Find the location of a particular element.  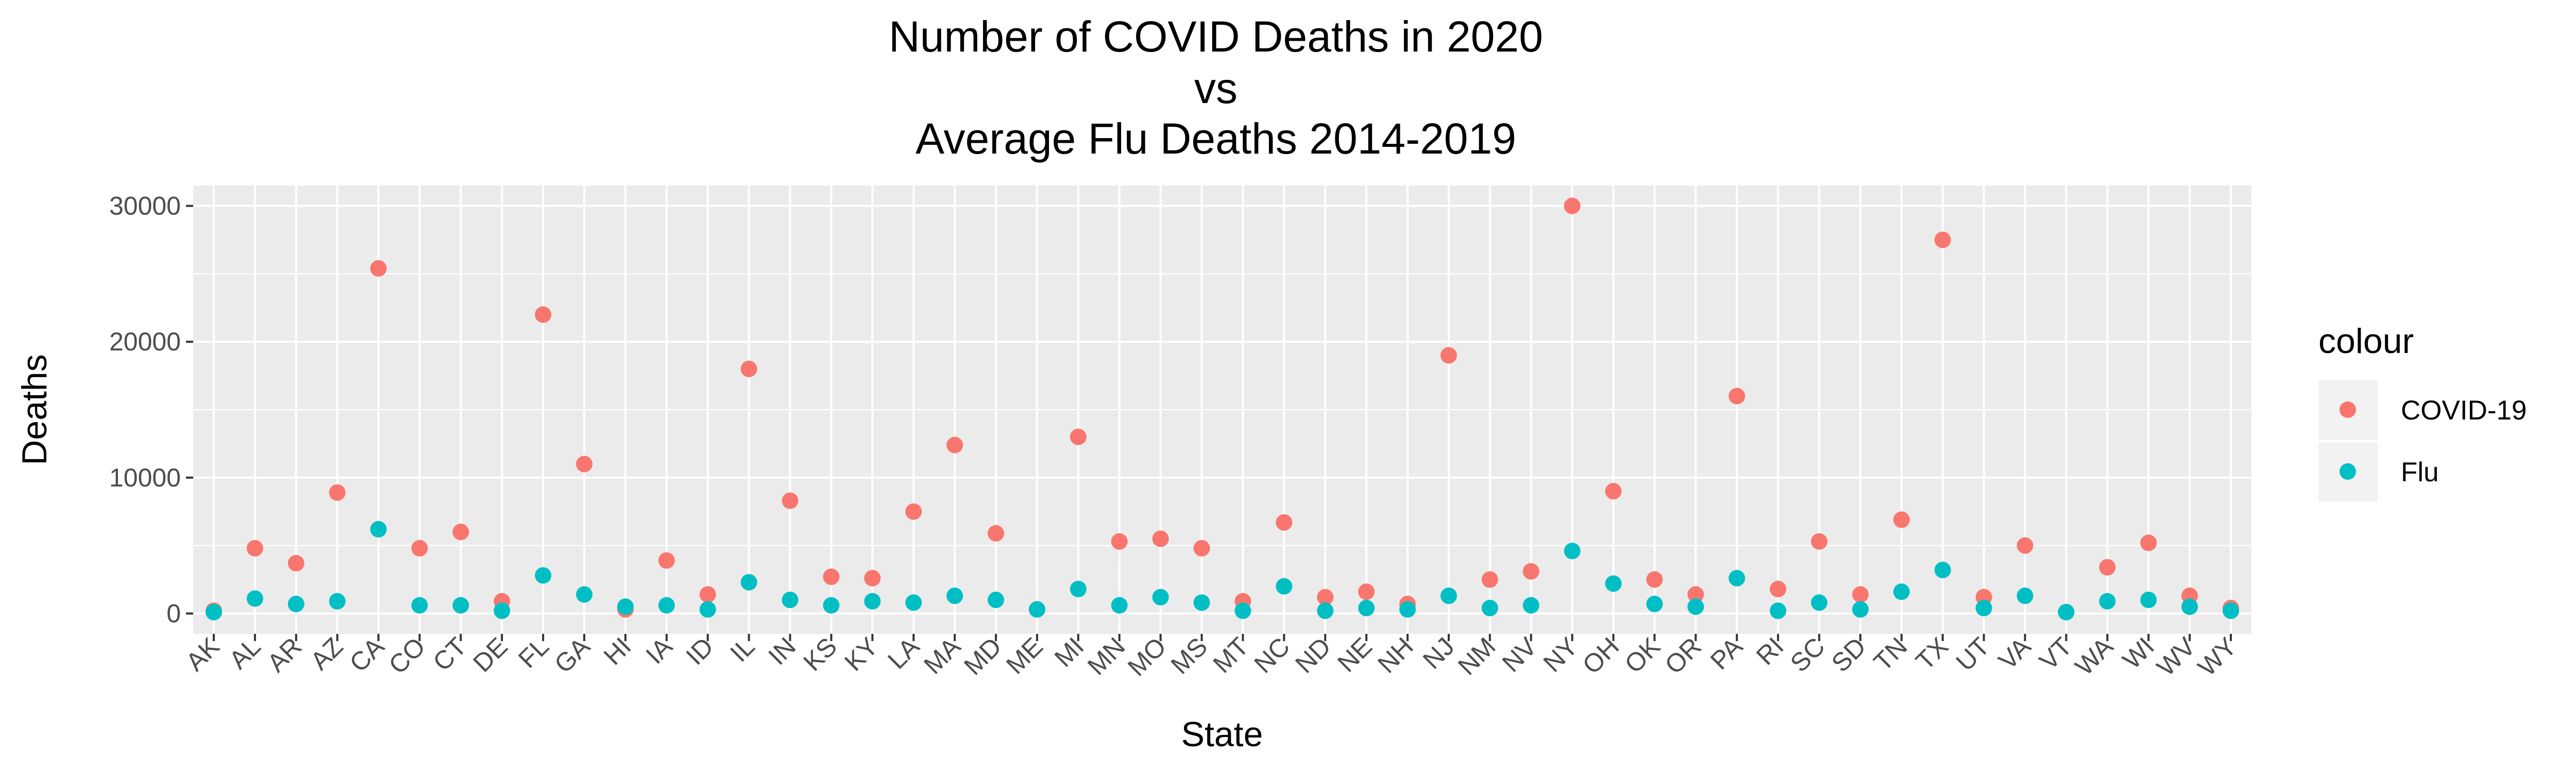

x-tick-label: NY is located at coordinates (1561, 655).